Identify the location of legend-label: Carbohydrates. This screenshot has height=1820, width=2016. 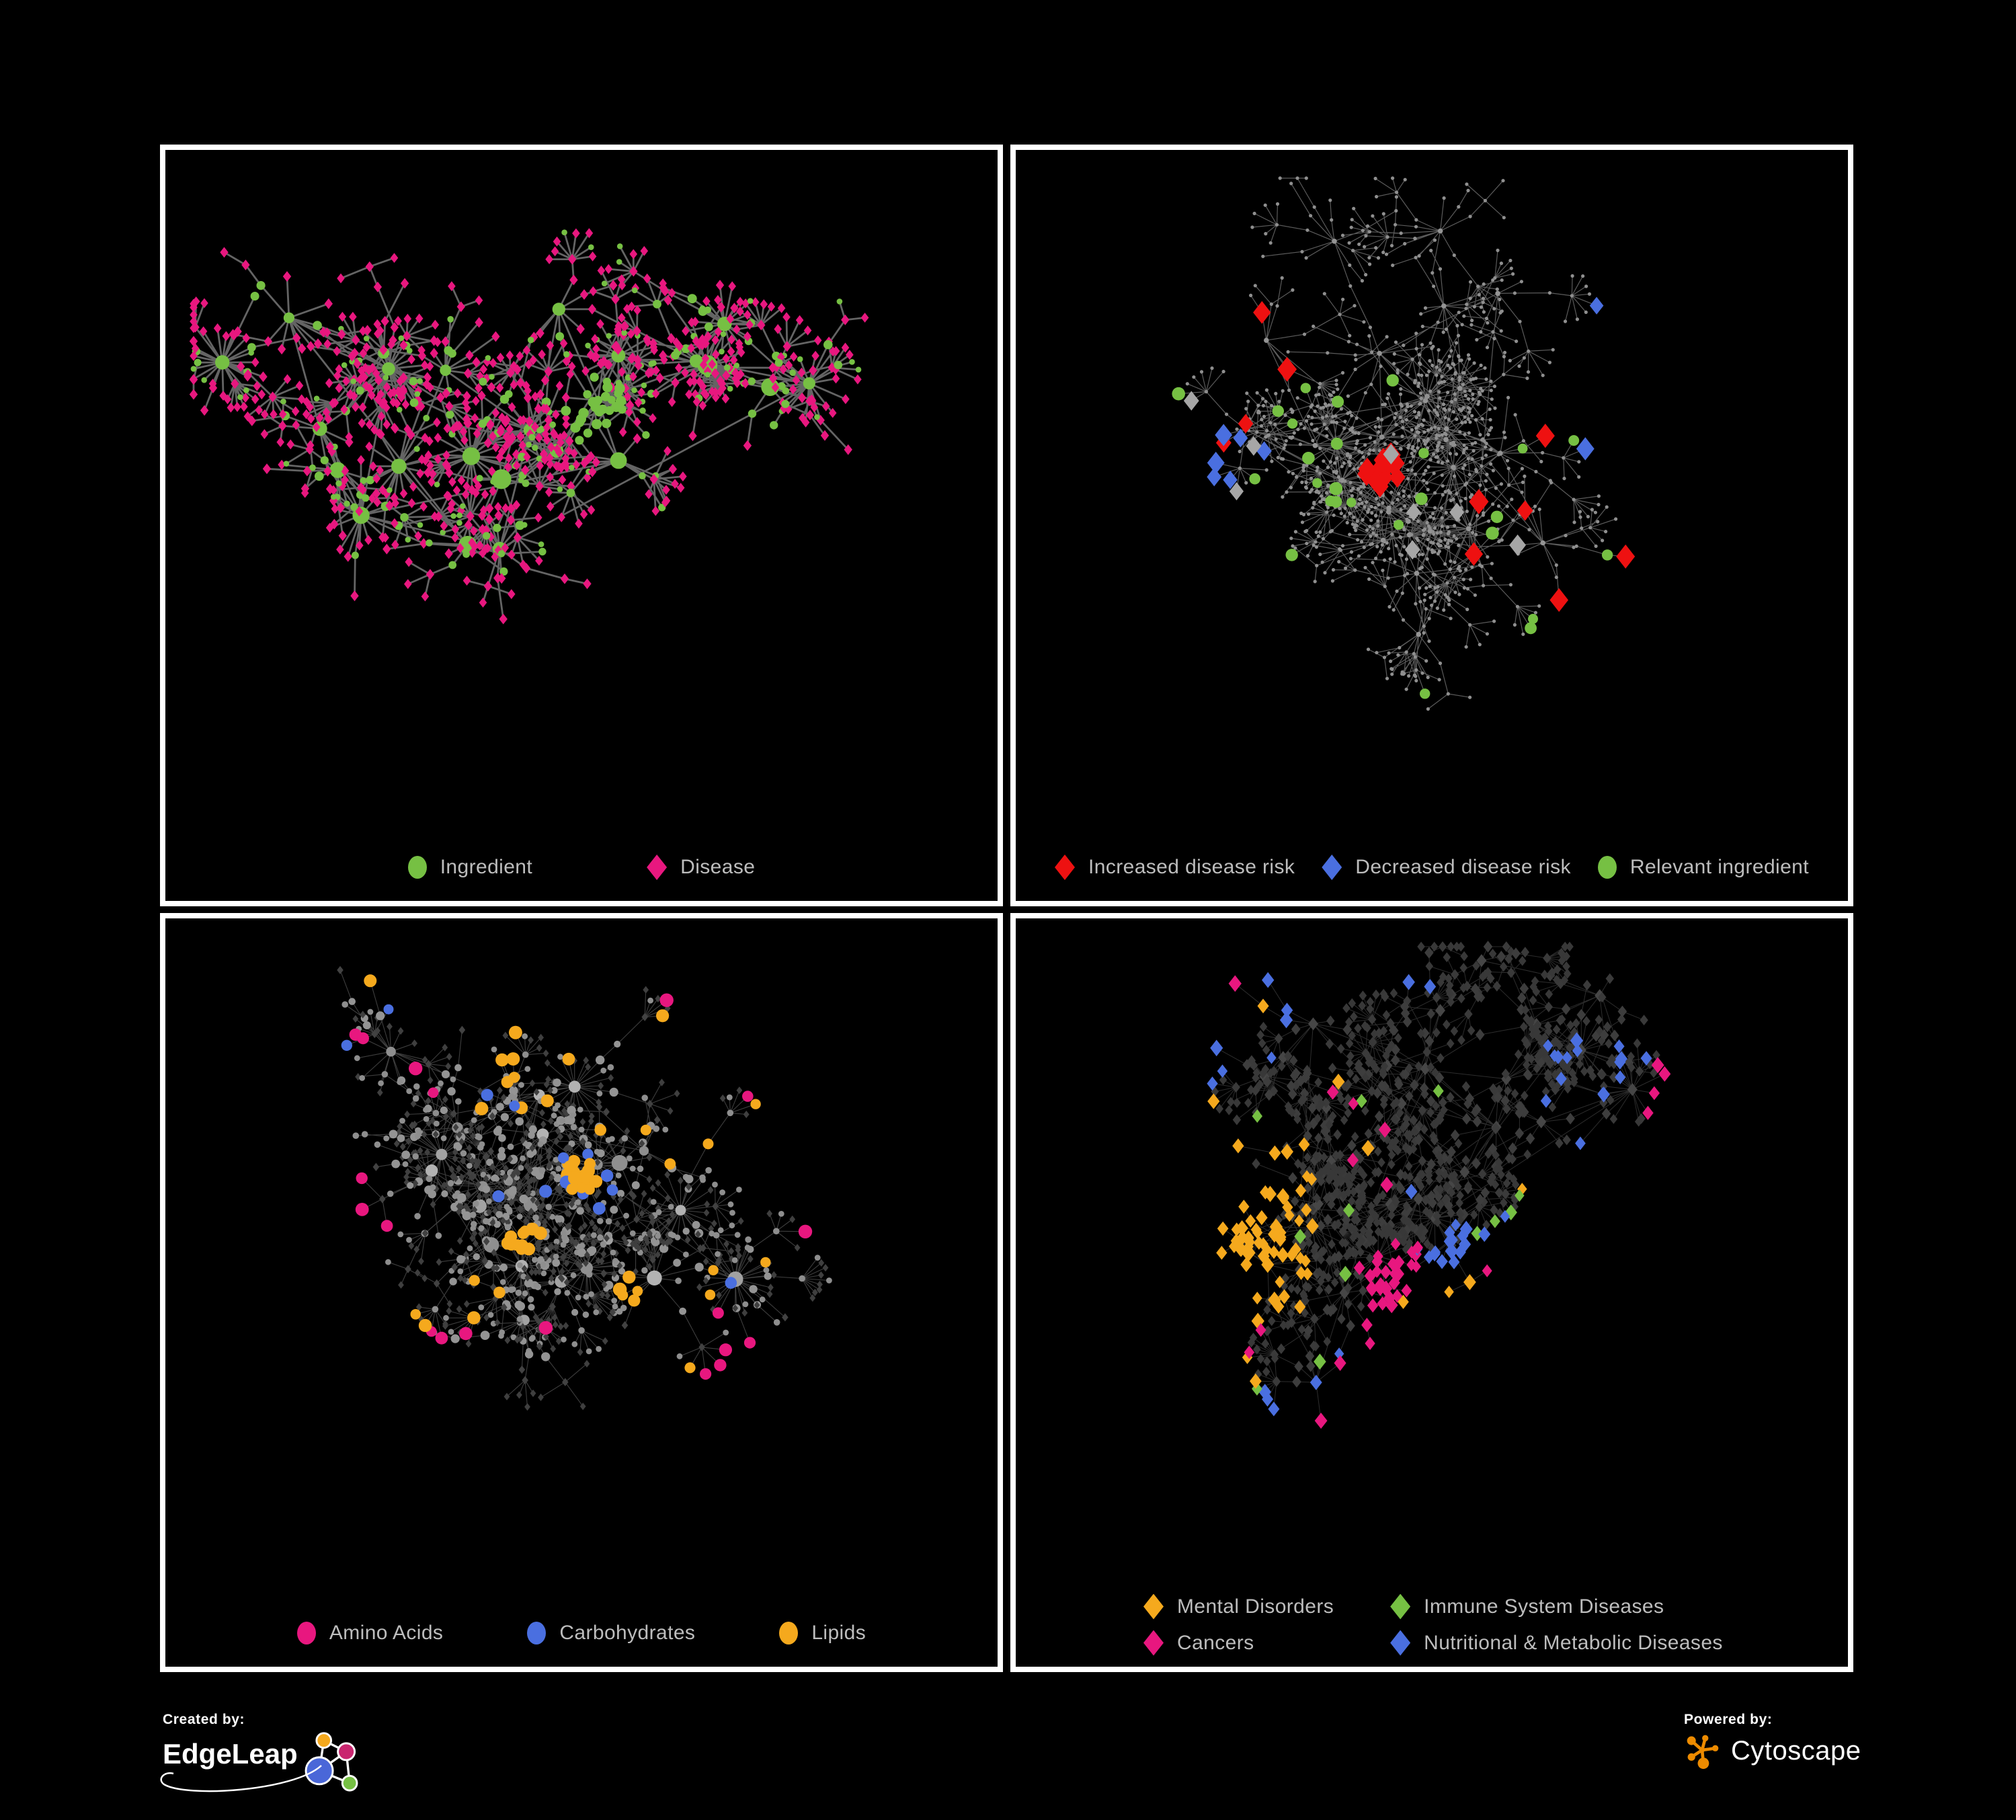
(627, 1633).